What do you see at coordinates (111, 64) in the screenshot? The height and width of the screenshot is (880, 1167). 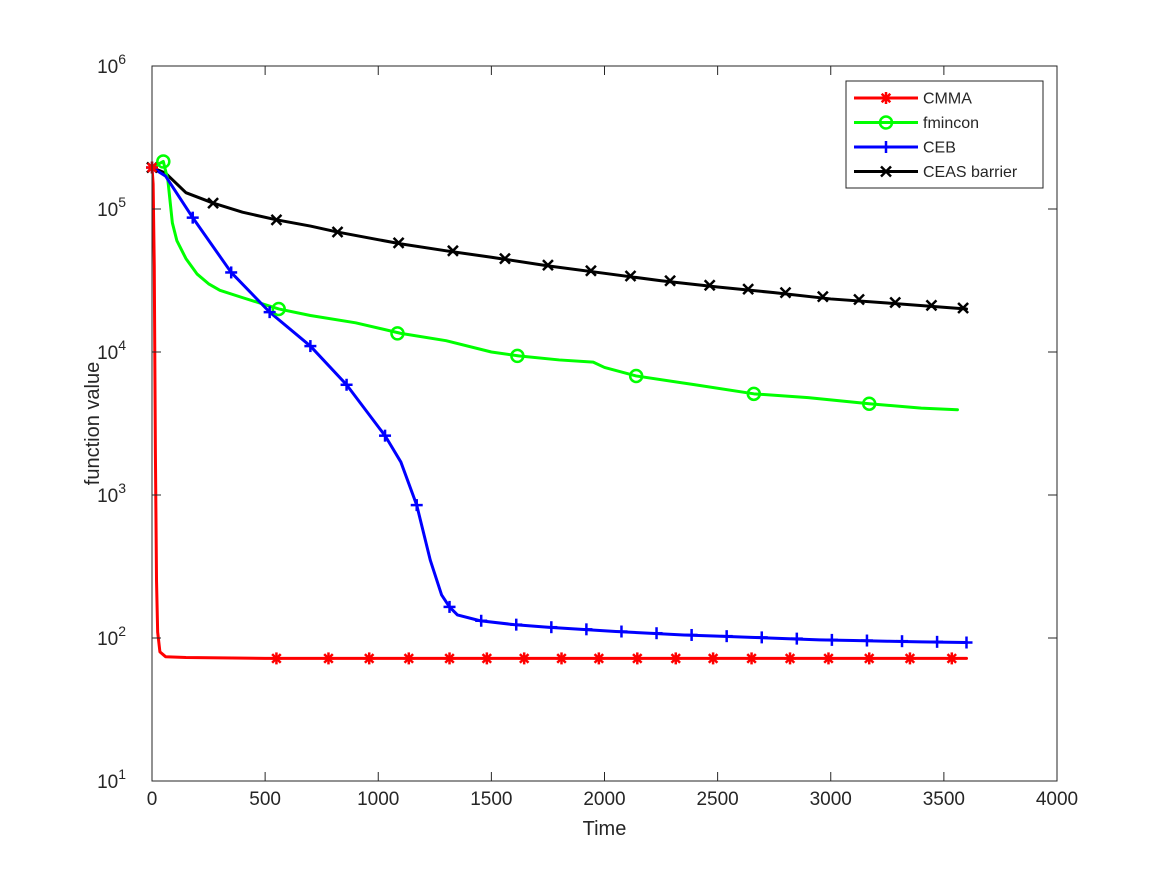 I see `y-tick-label: 10⁶` at bounding box center [111, 64].